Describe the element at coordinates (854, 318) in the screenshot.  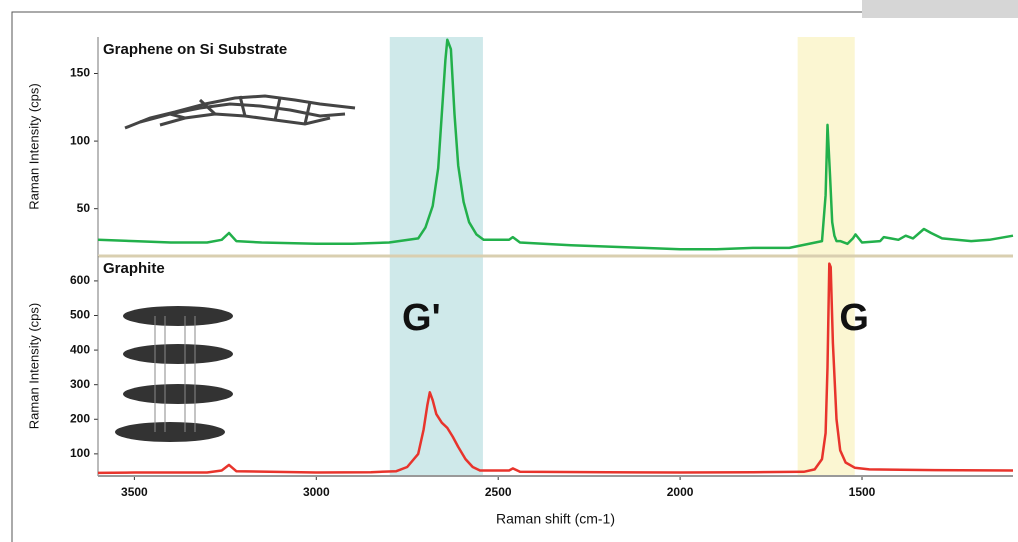
I see `band-label: G` at that location.